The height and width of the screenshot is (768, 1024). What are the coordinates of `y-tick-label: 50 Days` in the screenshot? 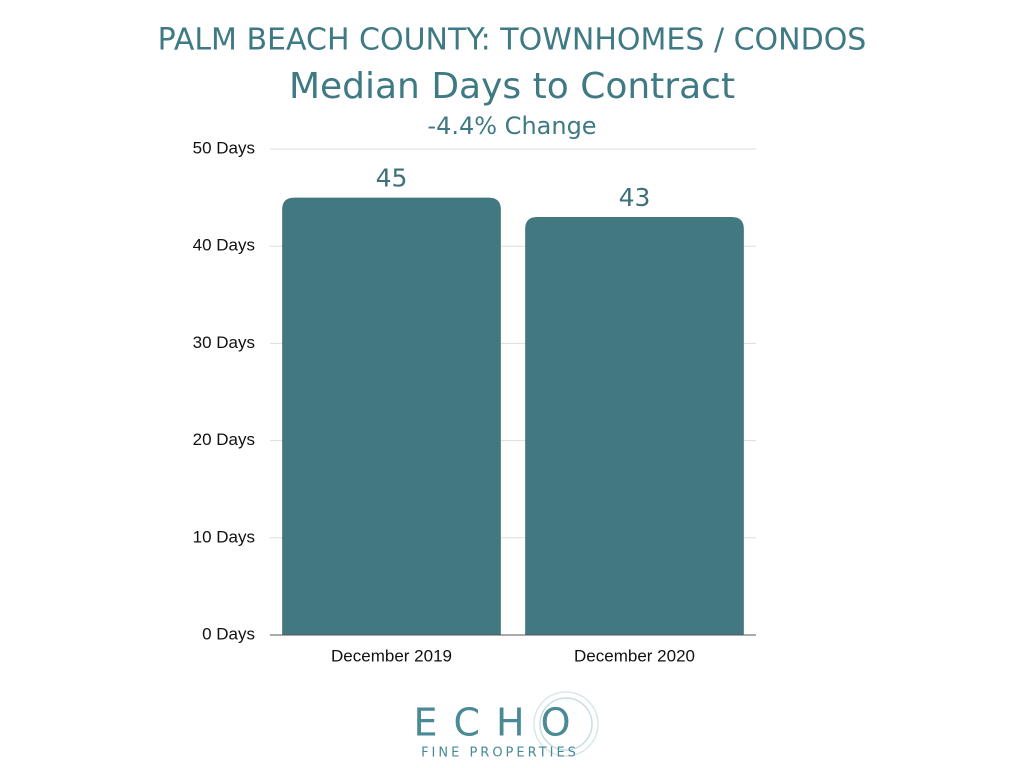 It's located at (224, 147).